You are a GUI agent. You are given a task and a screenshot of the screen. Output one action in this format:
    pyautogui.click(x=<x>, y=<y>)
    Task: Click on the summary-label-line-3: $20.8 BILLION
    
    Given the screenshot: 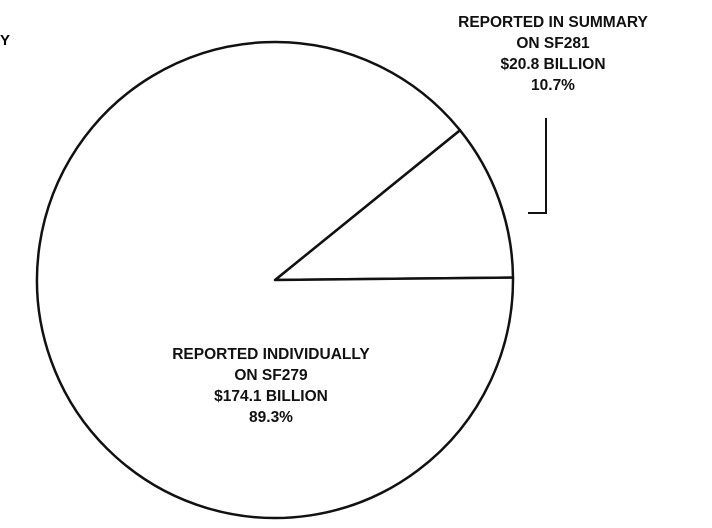 What is the action you would take?
    pyautogui.click(x=552, y=64)
    